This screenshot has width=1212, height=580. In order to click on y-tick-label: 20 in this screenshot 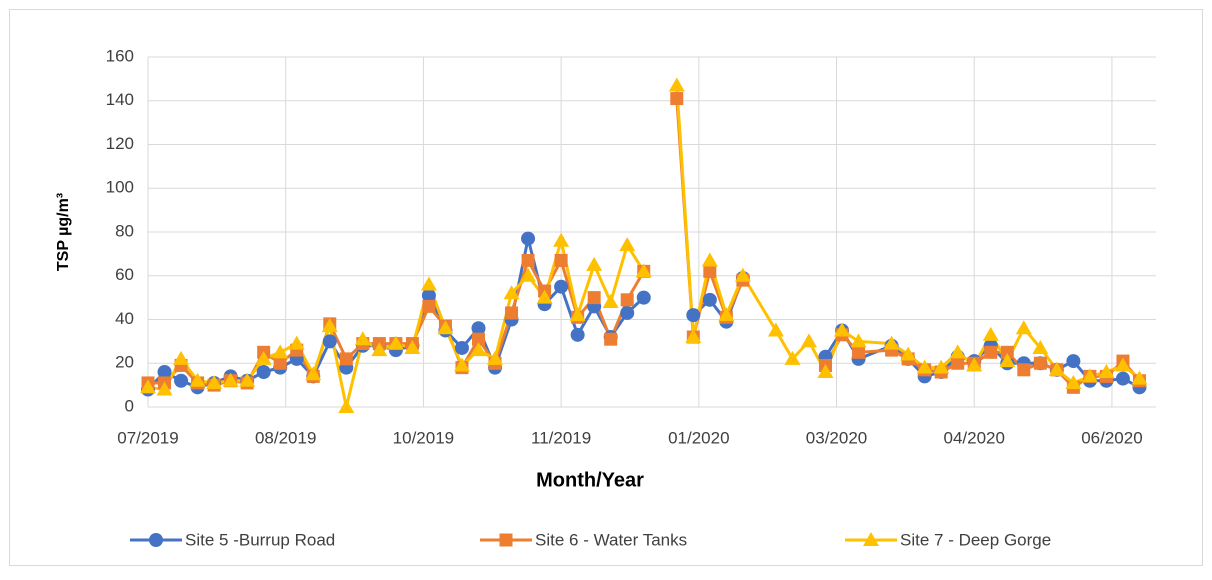, I will do `click(124, 362)`.